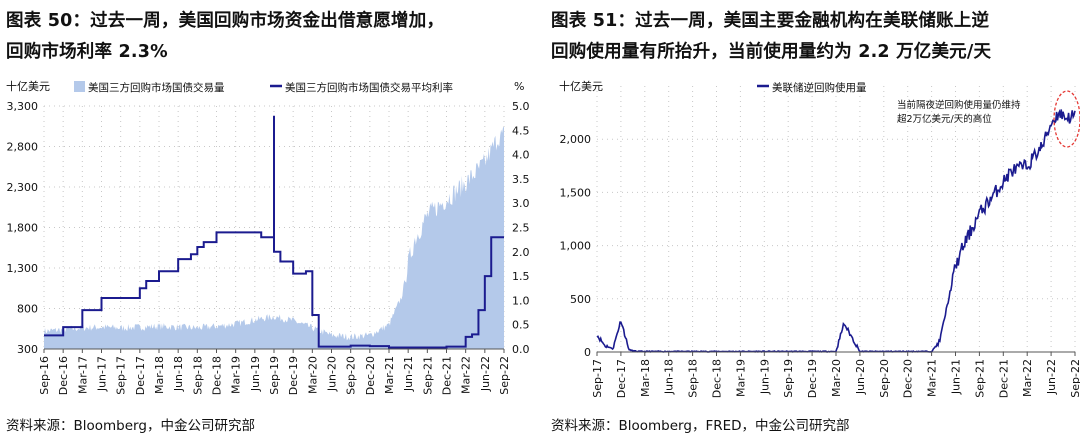 The height and width of the screenshot is (440, 1080). I want to click on annotation-line-1: 当前隔夜逆回购使用量仍维持, so click(959, 105).